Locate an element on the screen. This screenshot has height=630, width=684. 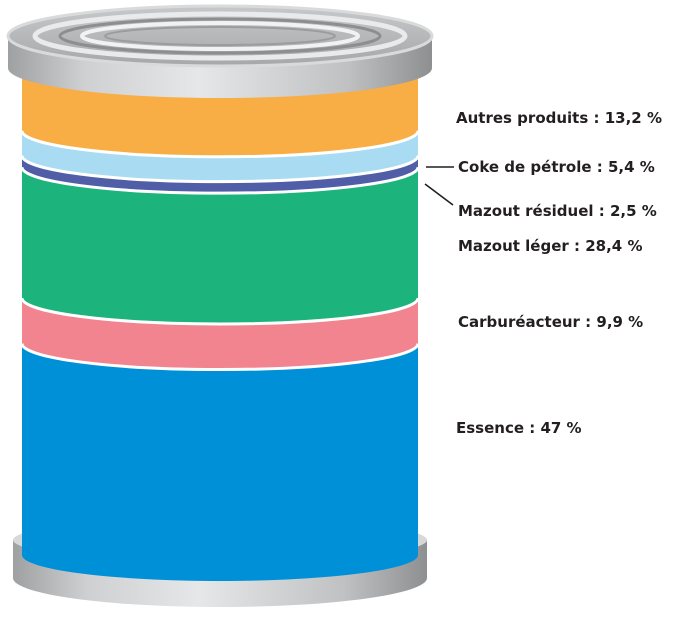
band-carbur-acteur is located at coordinates (220, 333).